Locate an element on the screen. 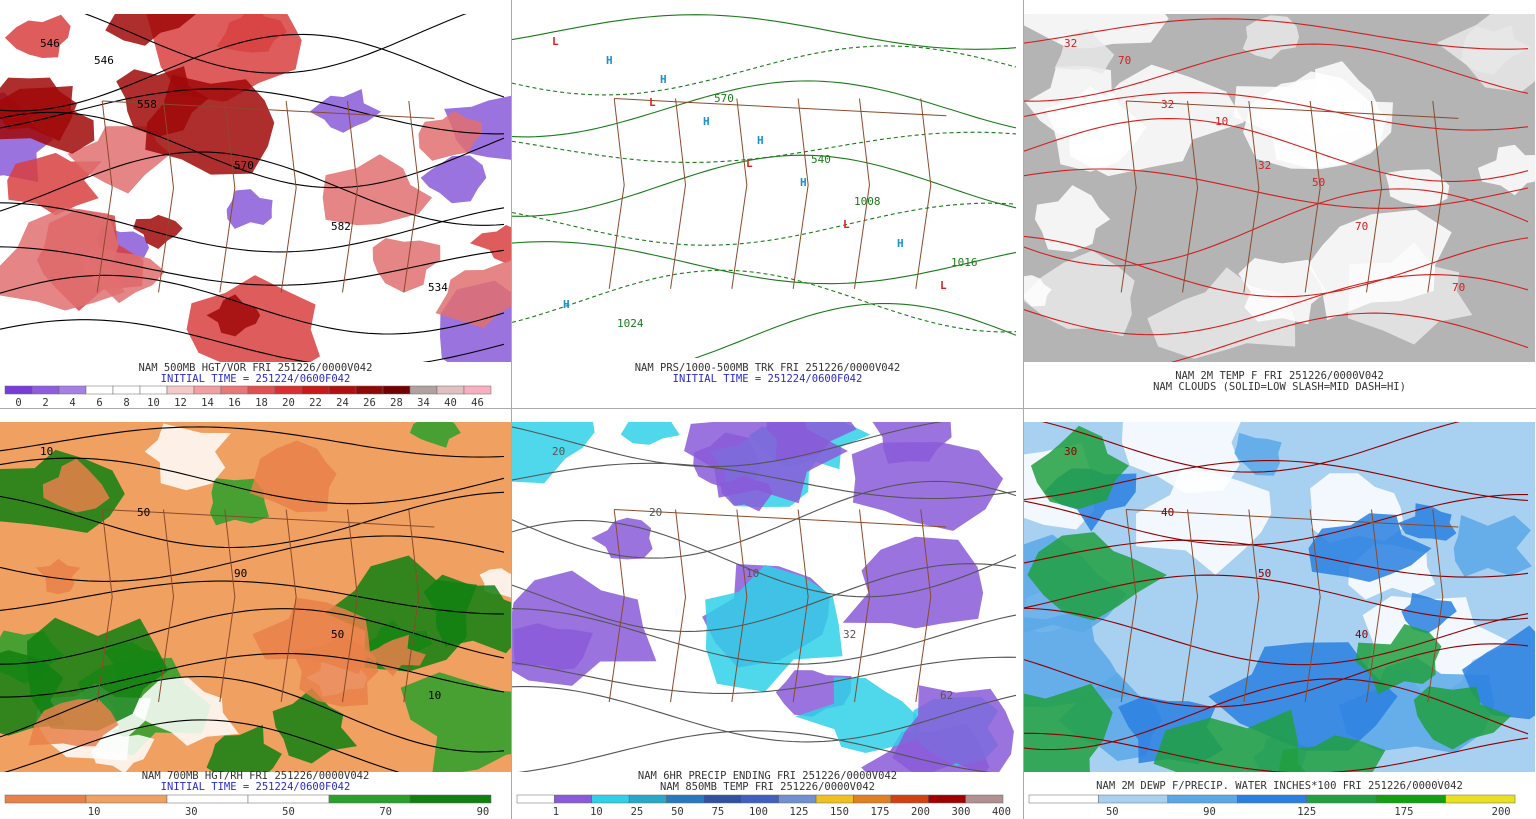 The height and width of the screenshot is (819, 1536). map-label: 90 is located at coordinates (240, 573).